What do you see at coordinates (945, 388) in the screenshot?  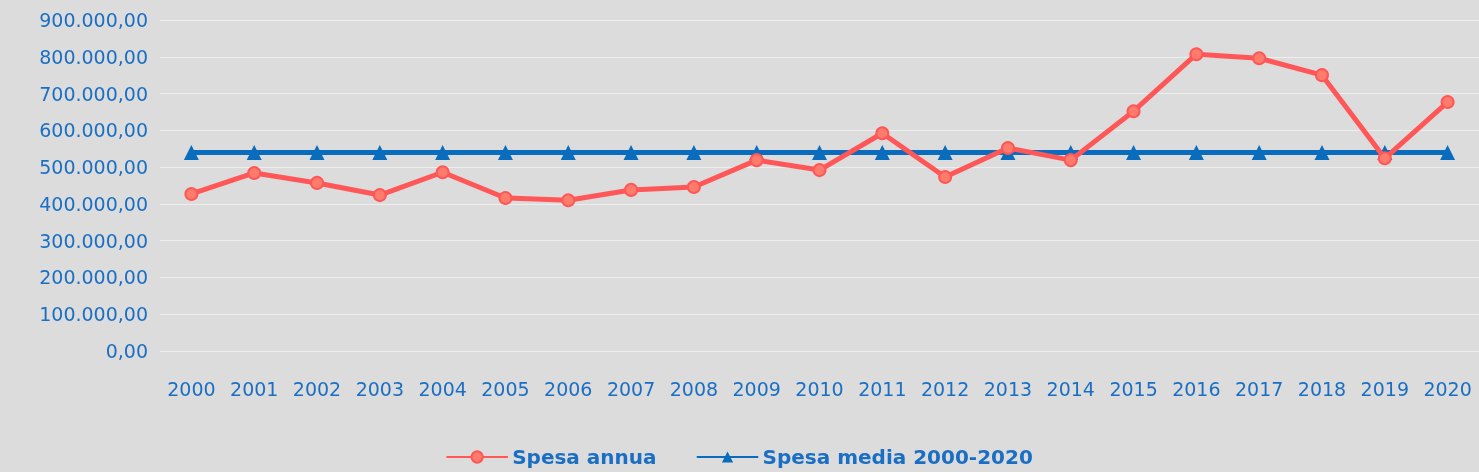 I see `x-tick-label: 2012` at bounding box center [945, 388].